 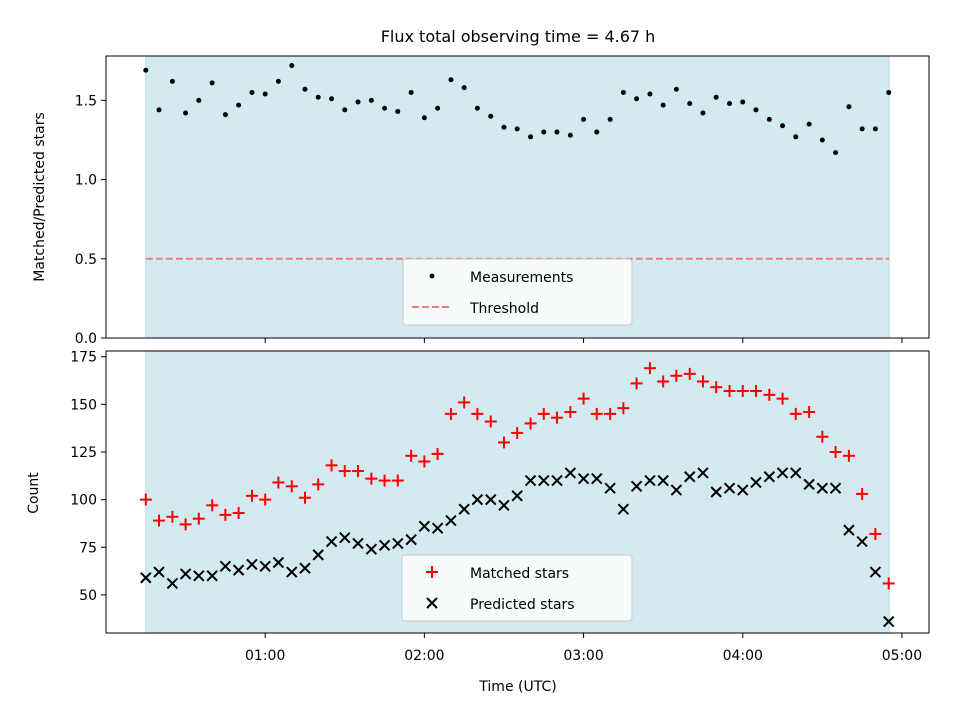 What do you see at coordinates (517, 109) in the screenshot?
I see `measurements-points` at bounding box center [517, 109].